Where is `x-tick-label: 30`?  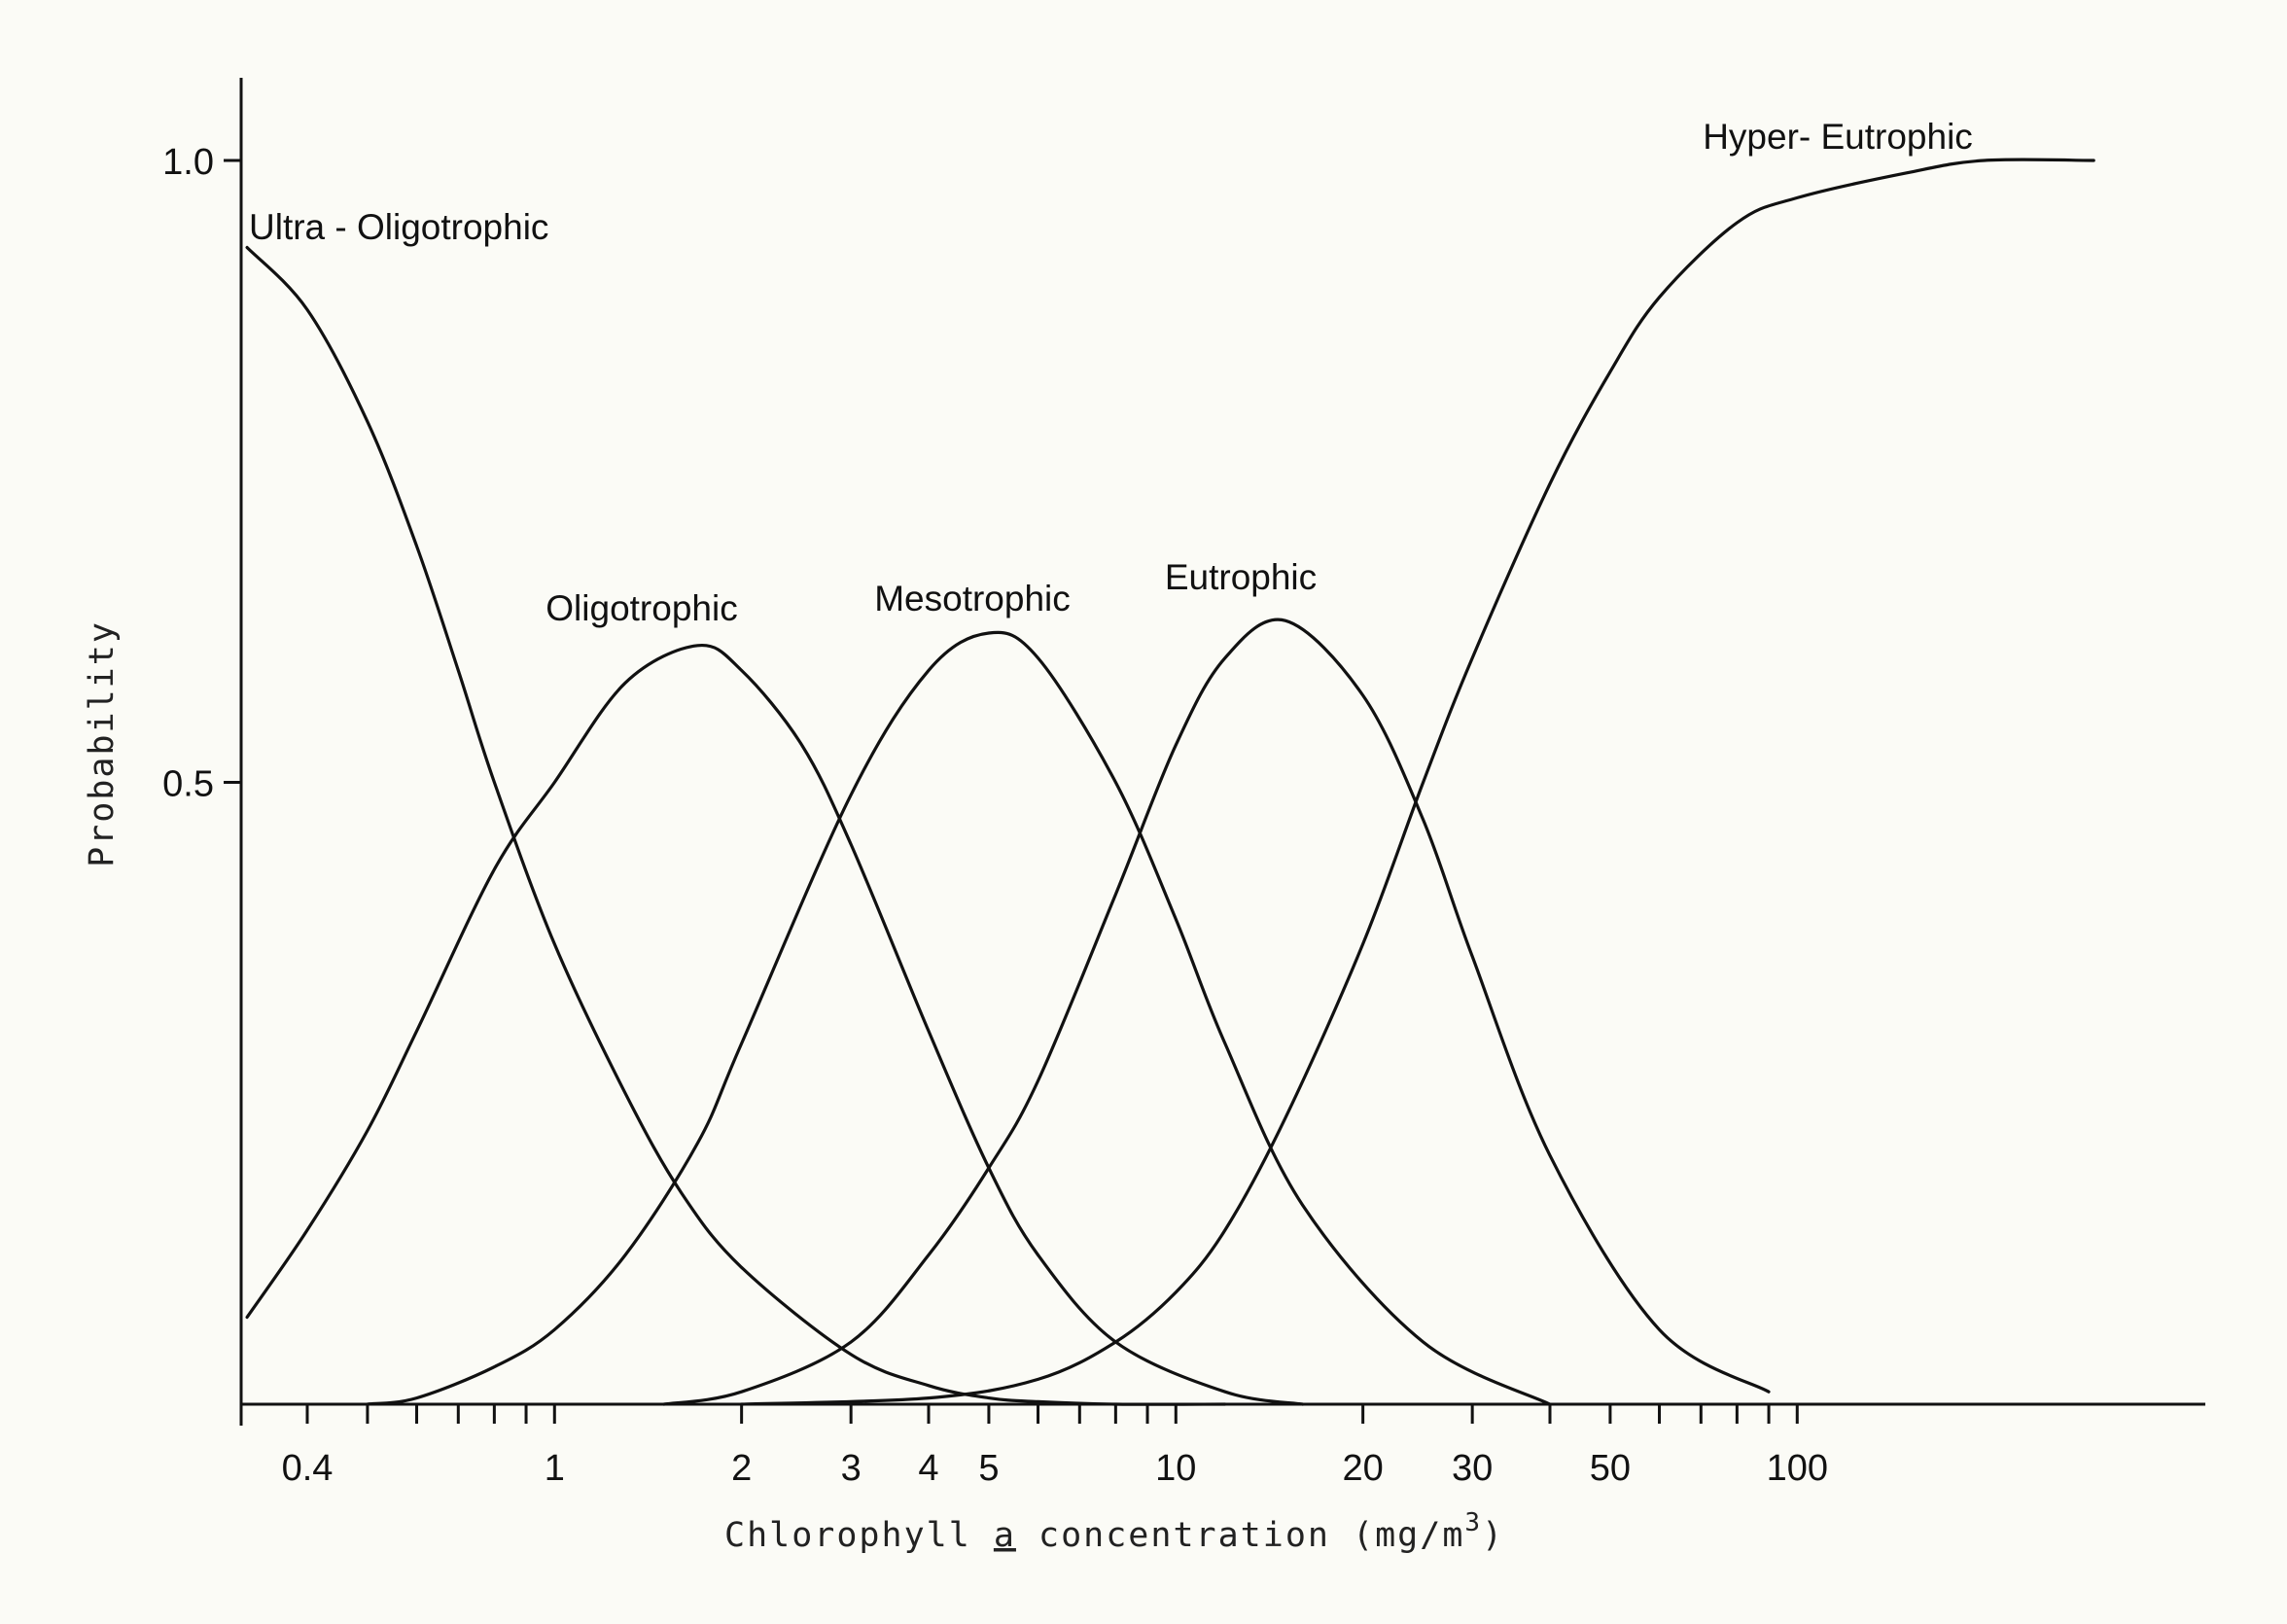
x-tick-label: 30 is located at coordinates (1472, 1468).